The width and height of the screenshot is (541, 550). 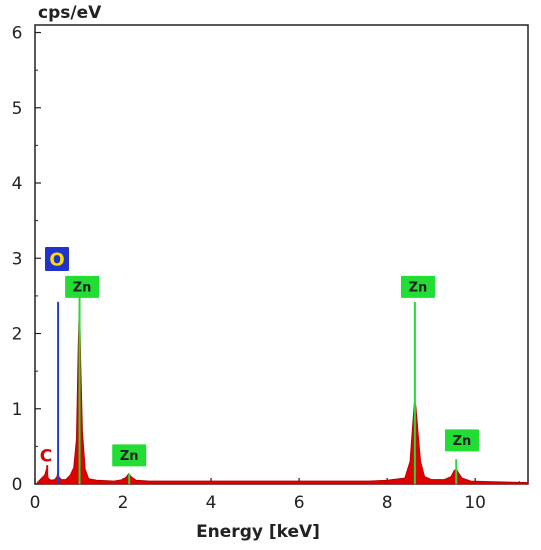 What do you see at coordinates (475, 503) in the screenshot?
I see `x-tick-label: 10` at bounding box center [475, 503].